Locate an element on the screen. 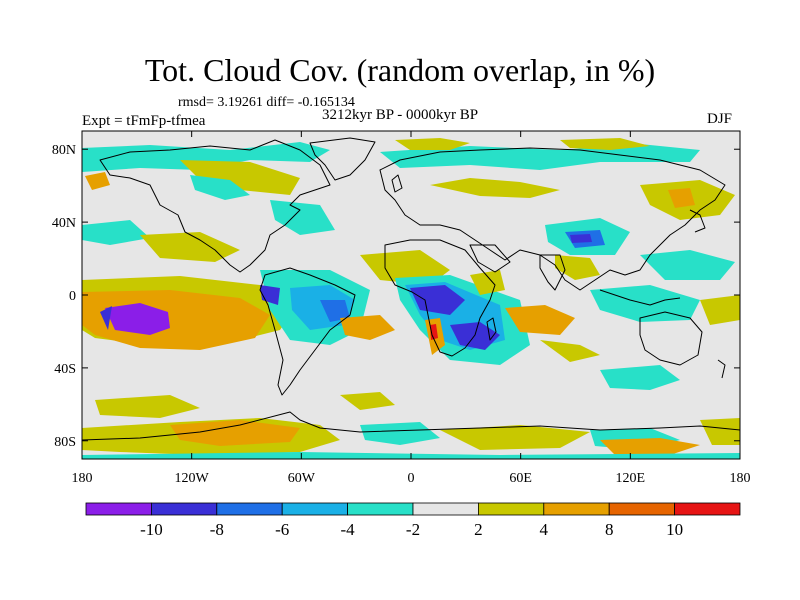  coastline-australia is located at coordinates (671, 338).